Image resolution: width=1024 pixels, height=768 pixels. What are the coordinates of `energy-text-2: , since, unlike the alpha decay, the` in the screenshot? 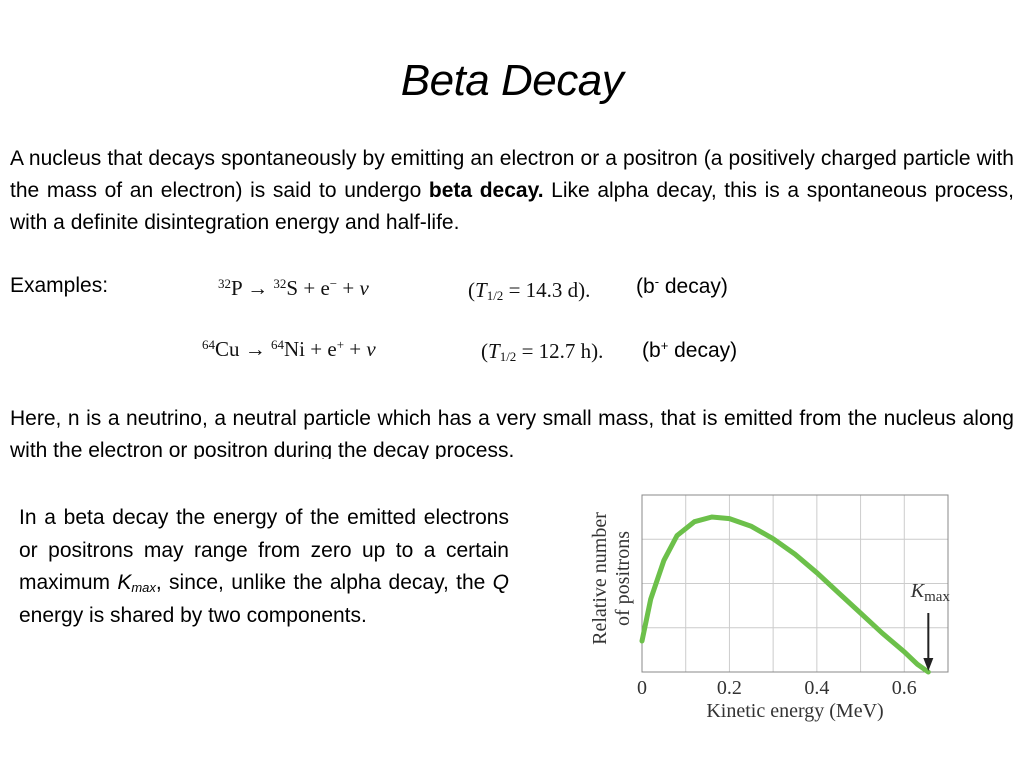 It's located at (324, 582).